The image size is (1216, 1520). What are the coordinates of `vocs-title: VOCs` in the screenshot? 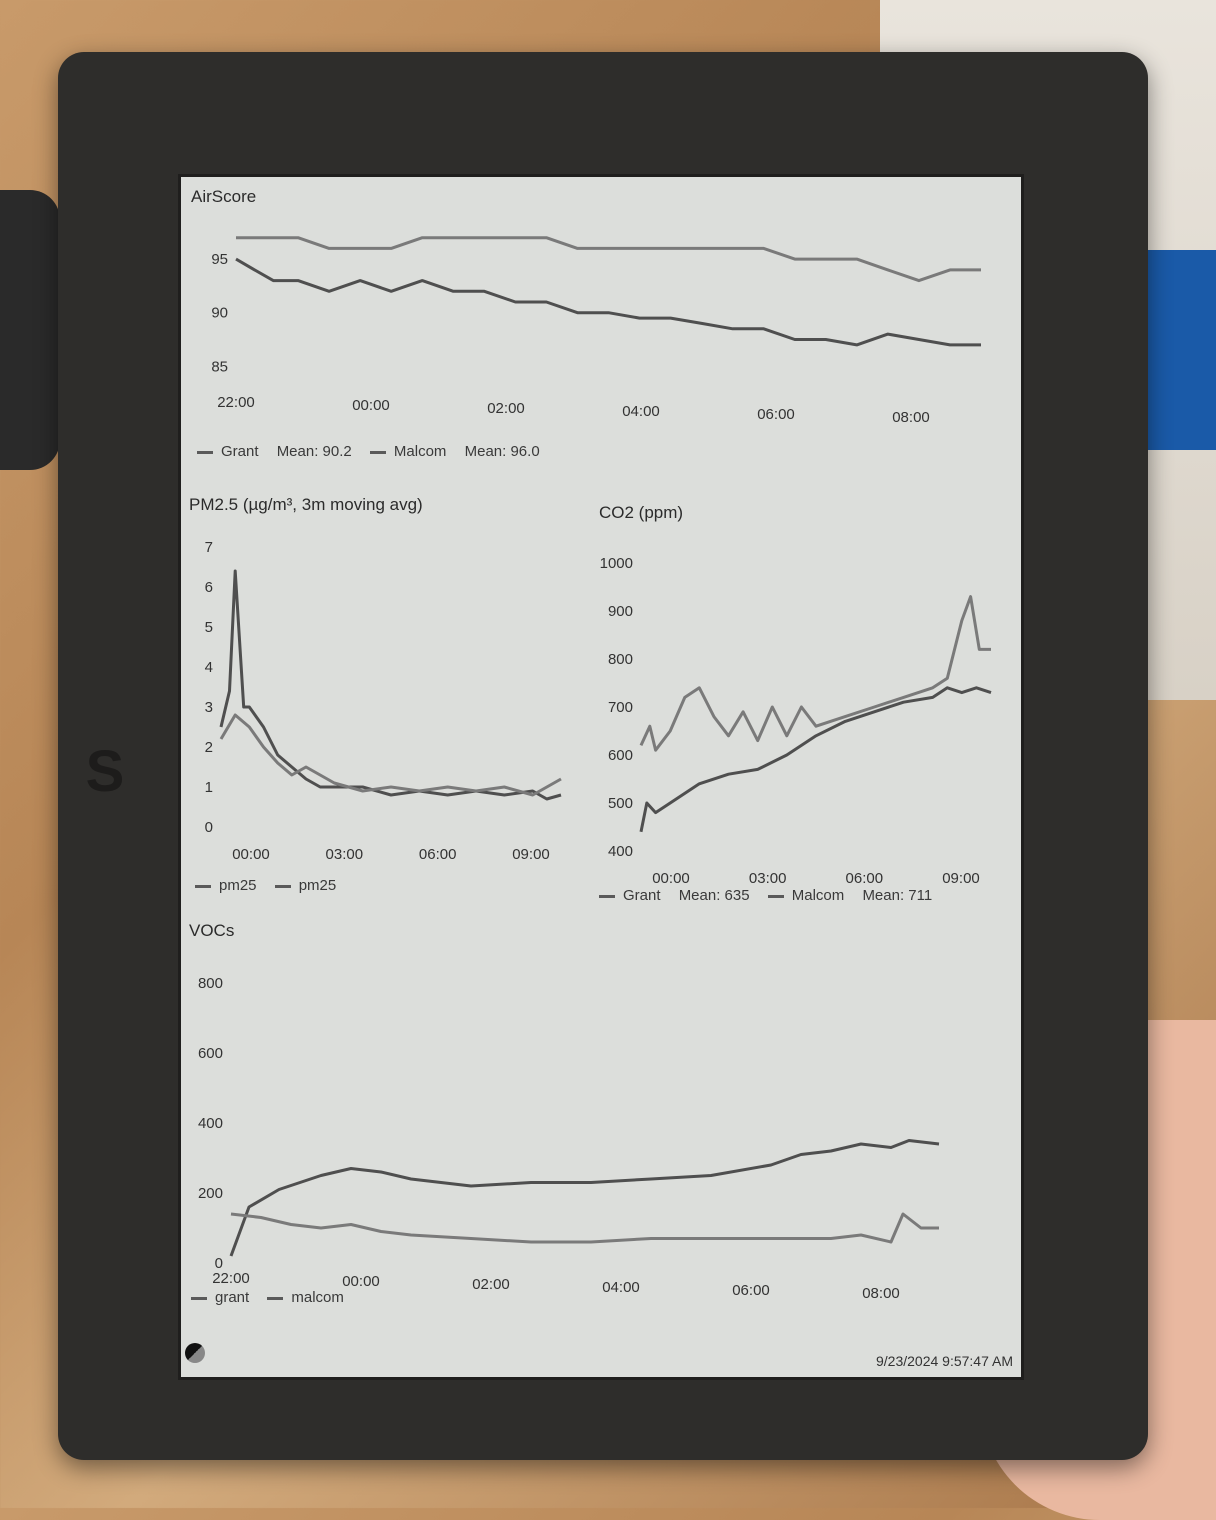 It's located at (212, 930).